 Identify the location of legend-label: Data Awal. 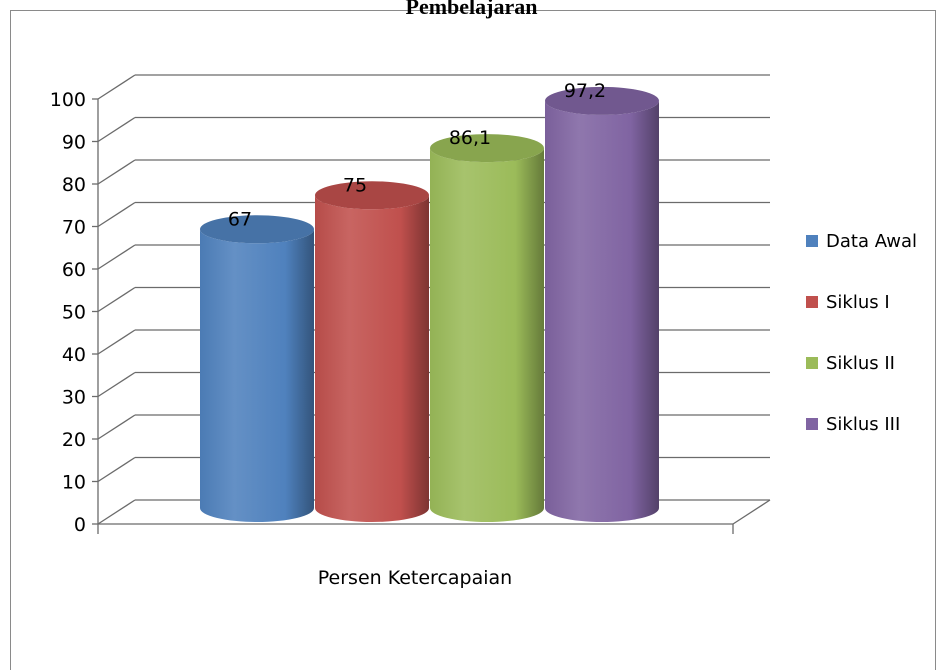
(872, 241).